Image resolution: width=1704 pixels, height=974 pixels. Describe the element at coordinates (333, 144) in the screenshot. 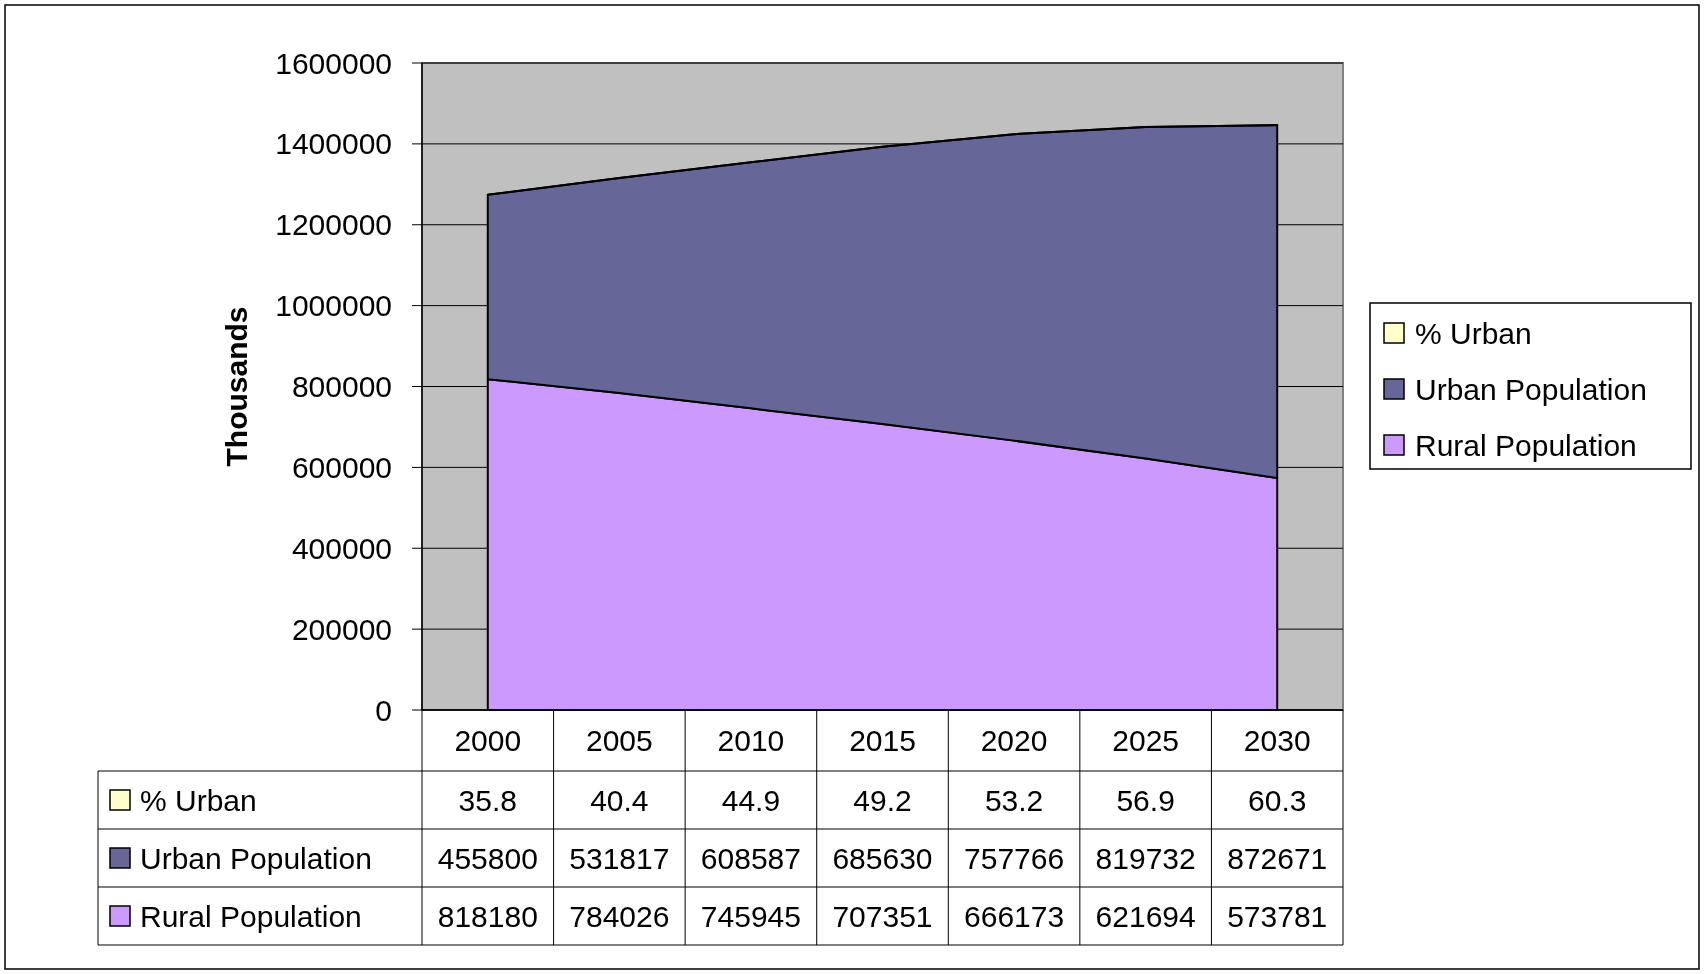

I see `y-tick-label: 1400000` at that location.